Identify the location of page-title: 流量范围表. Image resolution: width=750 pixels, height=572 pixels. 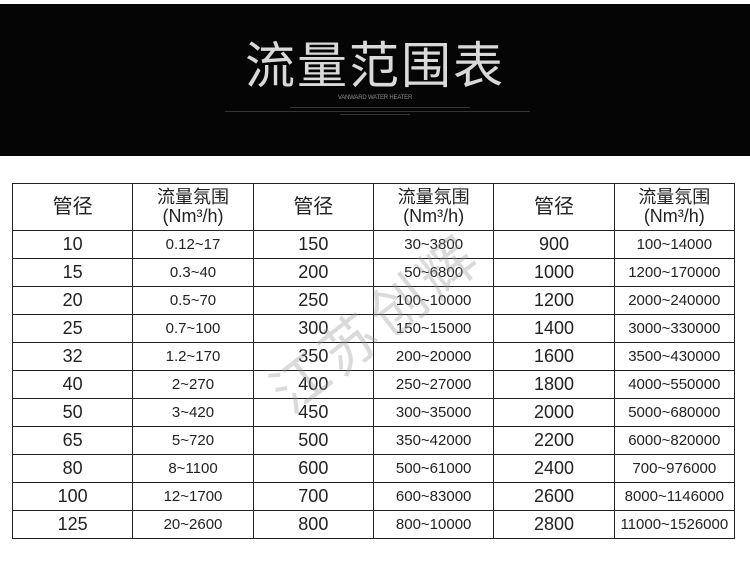
(375, 66).